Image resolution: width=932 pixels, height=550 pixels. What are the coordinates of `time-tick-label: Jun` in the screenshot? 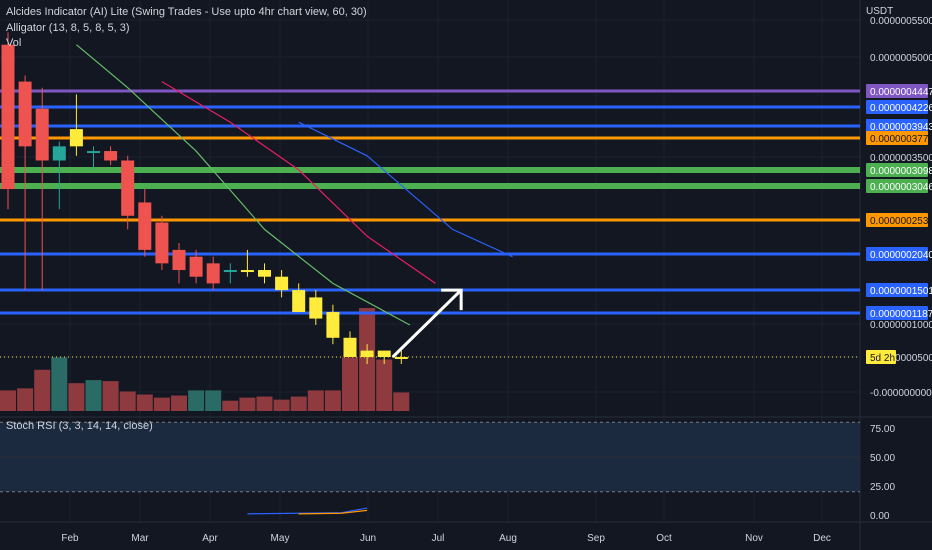 It's located at (368, 538).